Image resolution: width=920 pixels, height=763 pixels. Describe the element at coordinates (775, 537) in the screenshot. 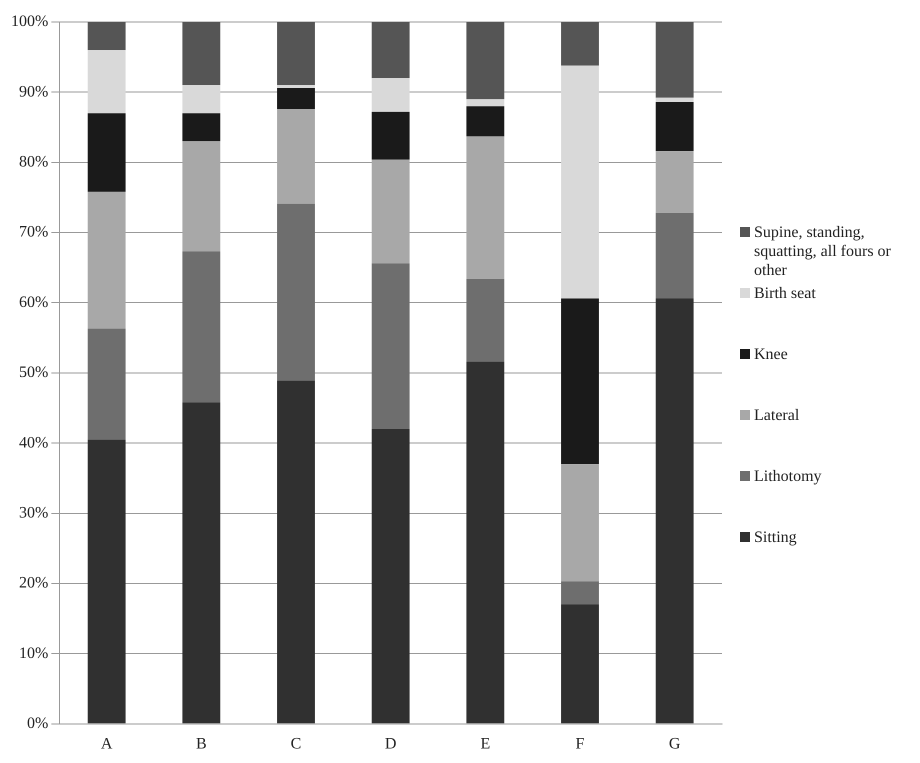

I see `legend-label: Sitting` at that location.